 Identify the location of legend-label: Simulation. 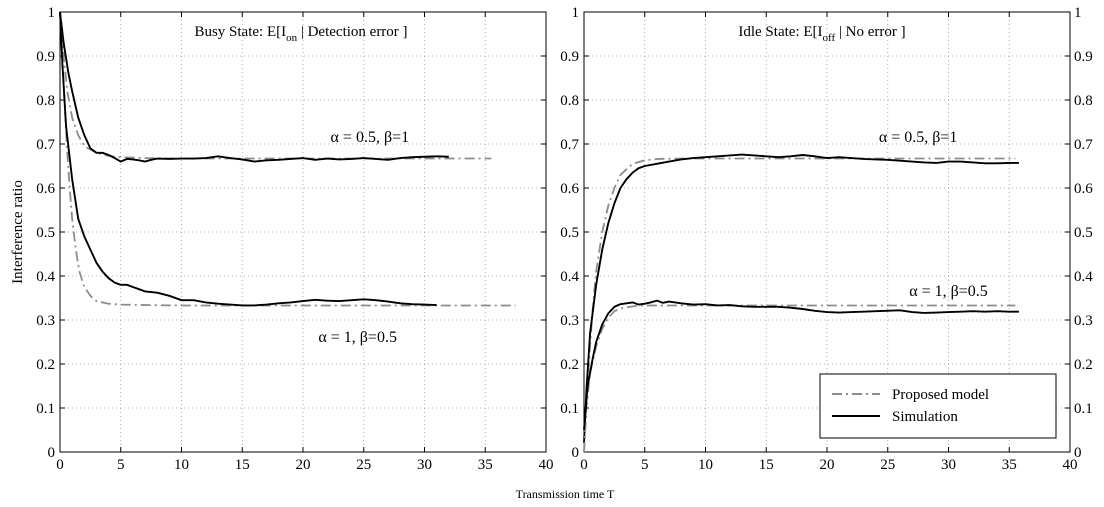
(925, 417).